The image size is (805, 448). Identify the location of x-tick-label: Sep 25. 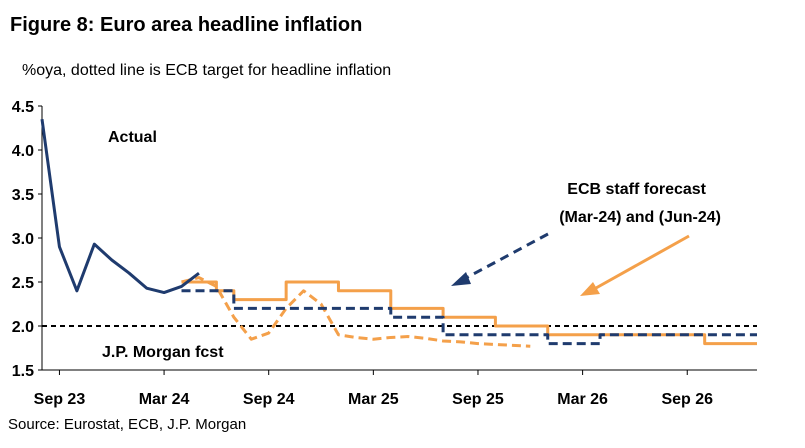
(478, 399).